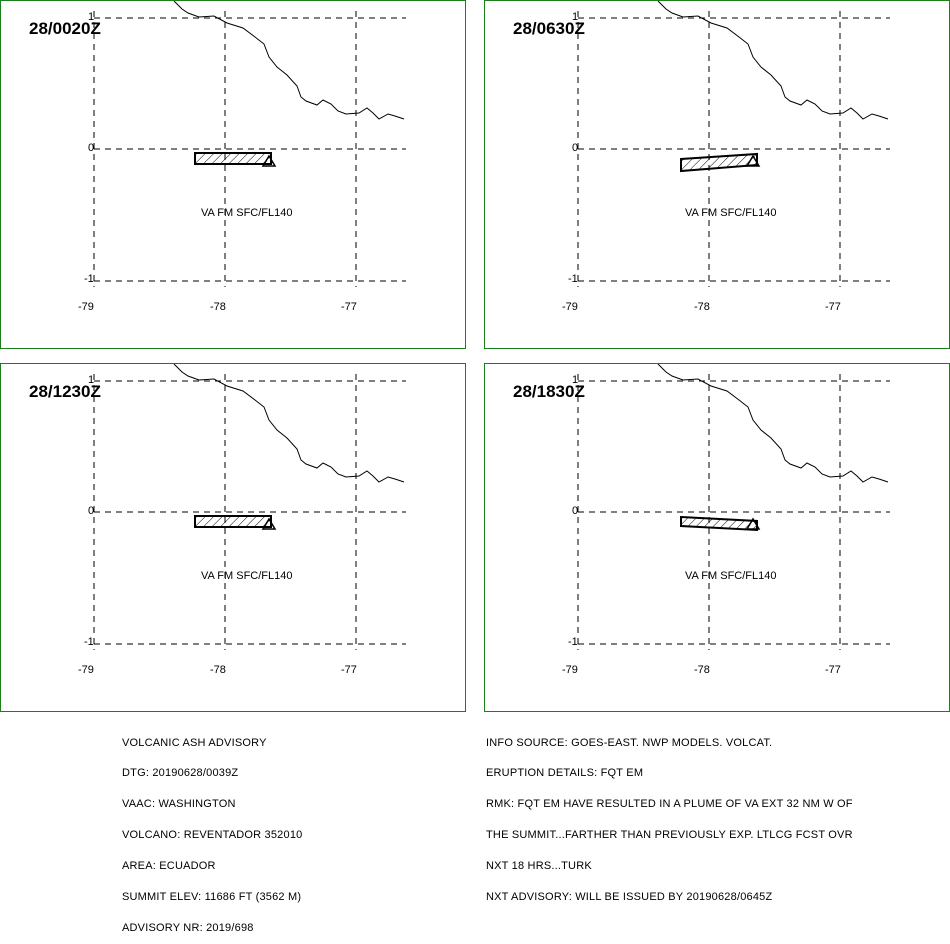 This screenshot has width=950, height=944. Describe the element at coordinates (212, 897) in the screenshot. I see `advisory-line: SUMMIT ELEV: 11686 FT (3562 M)` at that location.